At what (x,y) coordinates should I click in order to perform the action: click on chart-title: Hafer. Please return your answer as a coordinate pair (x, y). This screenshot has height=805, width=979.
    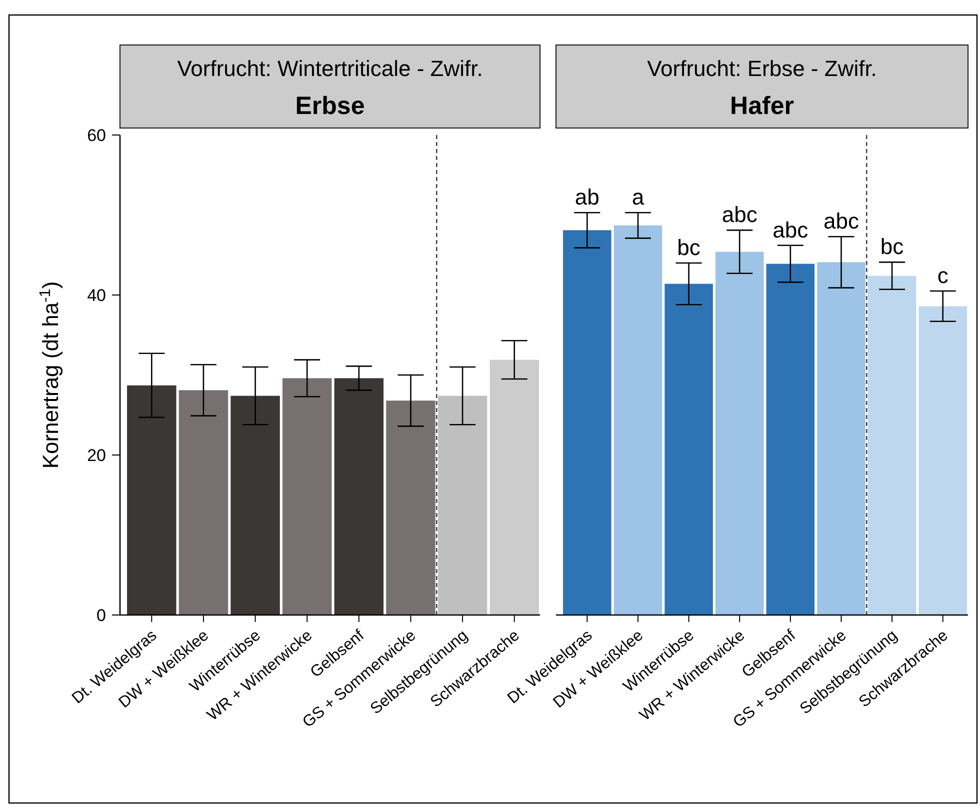
    Looking at the image, I should click on (762, 106).